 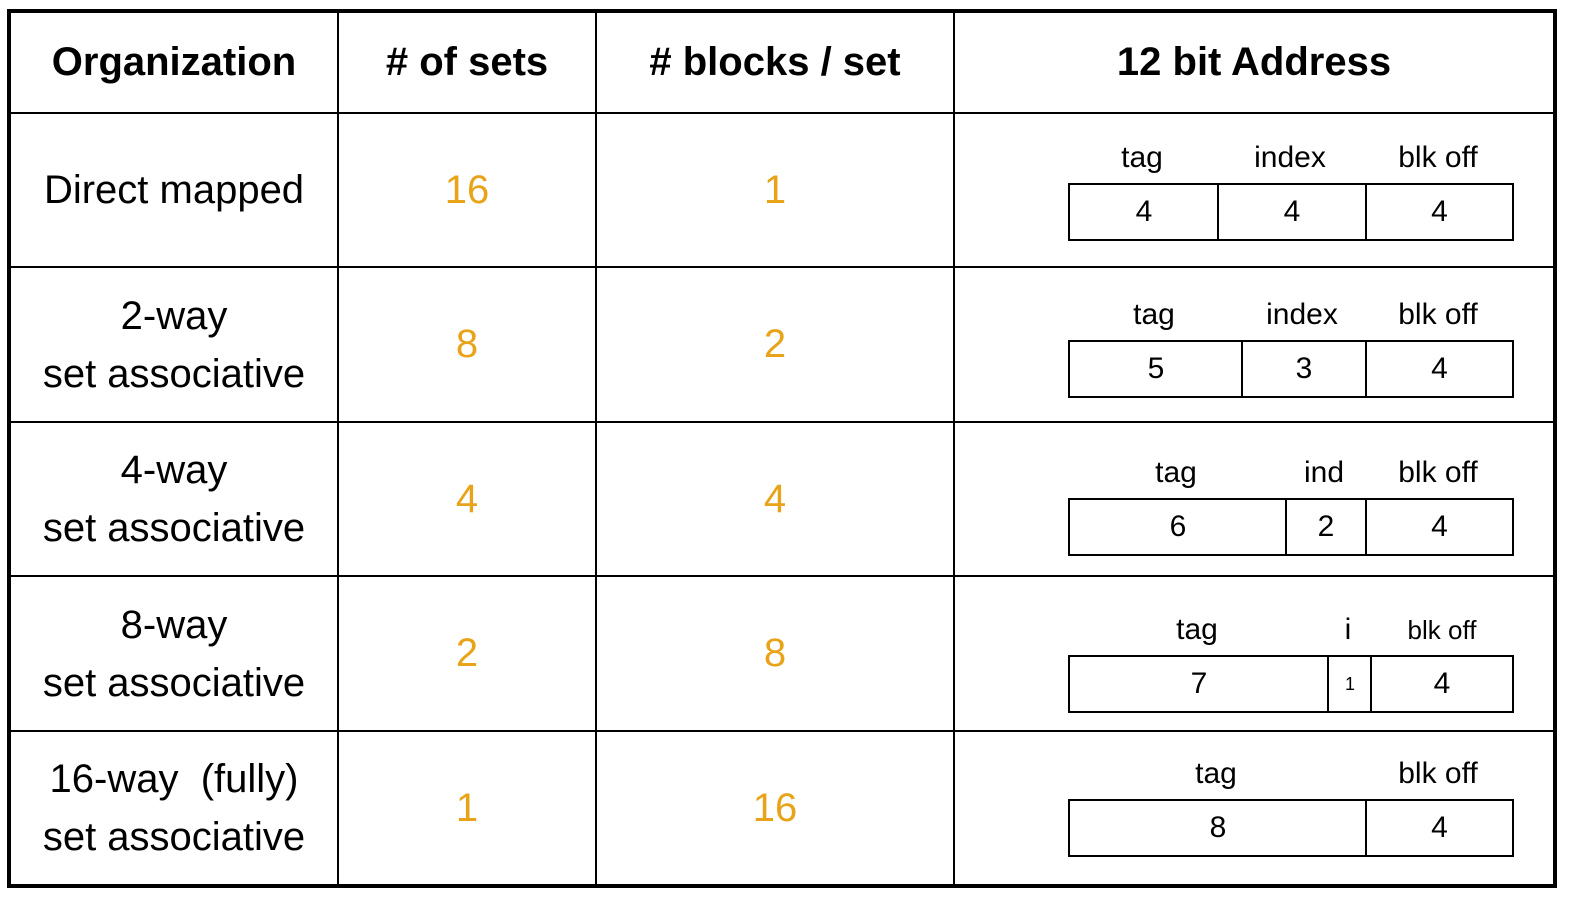 I want to click on field-bits-index: 1, so click(x=1349, y=684).